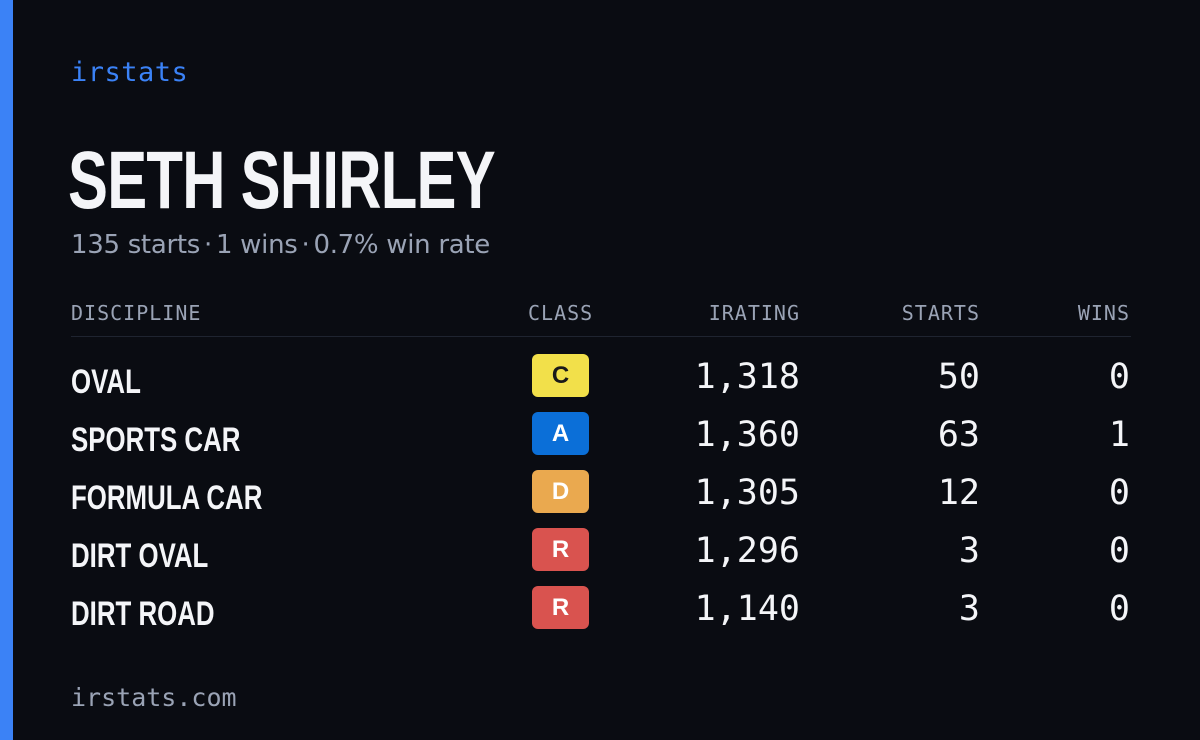 The height and width of the screenshot is (740, 1200). What do you see at coordinates (140, 556) in the screenshot?
I see `discipline-name: DIRT OVAL` at bounding box center [140, 556].